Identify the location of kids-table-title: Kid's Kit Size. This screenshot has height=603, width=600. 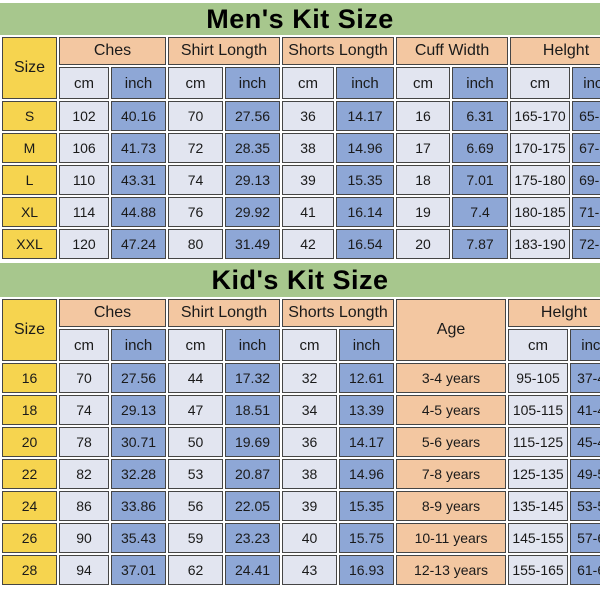
(300, 280).